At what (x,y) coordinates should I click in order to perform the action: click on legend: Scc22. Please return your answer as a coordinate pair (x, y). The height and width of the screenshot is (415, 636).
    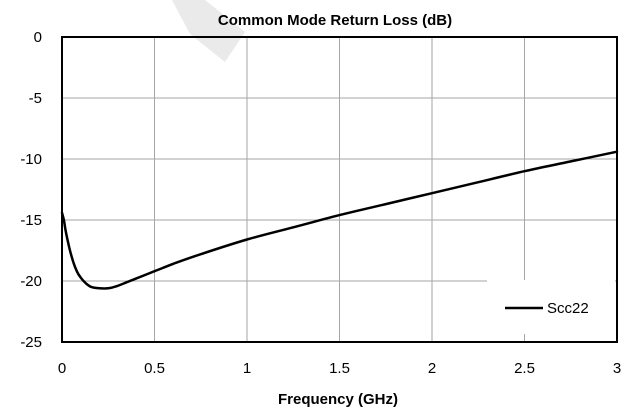
    Looking at the image, I should click on (551, 307).